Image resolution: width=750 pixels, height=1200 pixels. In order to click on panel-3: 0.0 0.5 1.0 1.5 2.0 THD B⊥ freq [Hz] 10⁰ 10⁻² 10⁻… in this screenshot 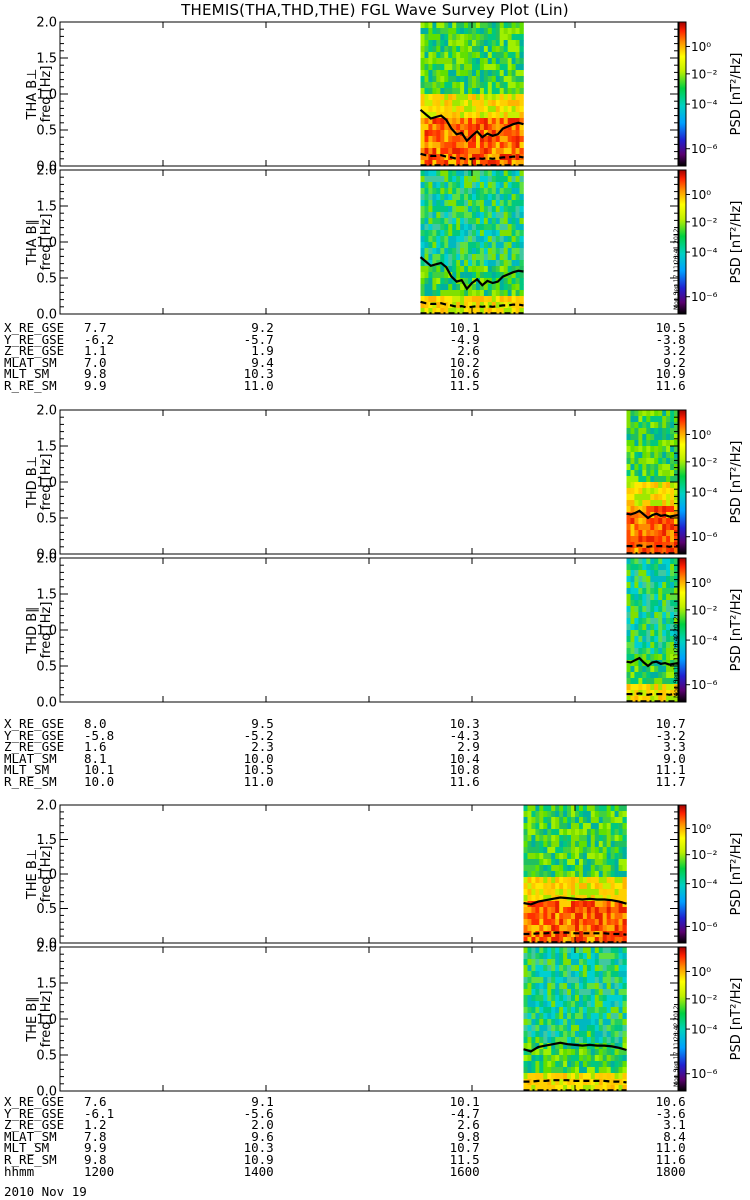, I will do `click(384, 483)`.